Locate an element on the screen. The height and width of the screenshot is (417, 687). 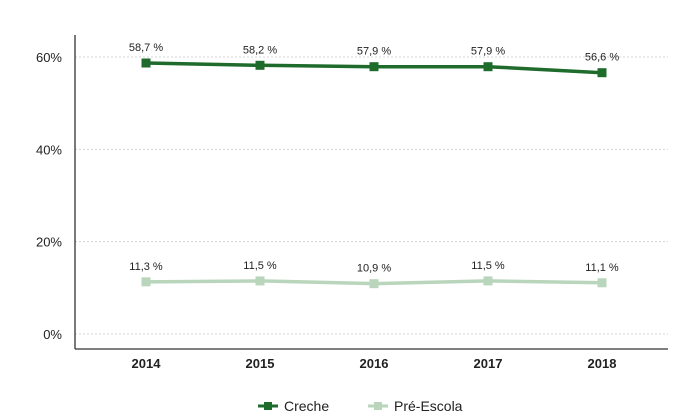
y-tick-label: 0% is located at coordinates (52, 334).